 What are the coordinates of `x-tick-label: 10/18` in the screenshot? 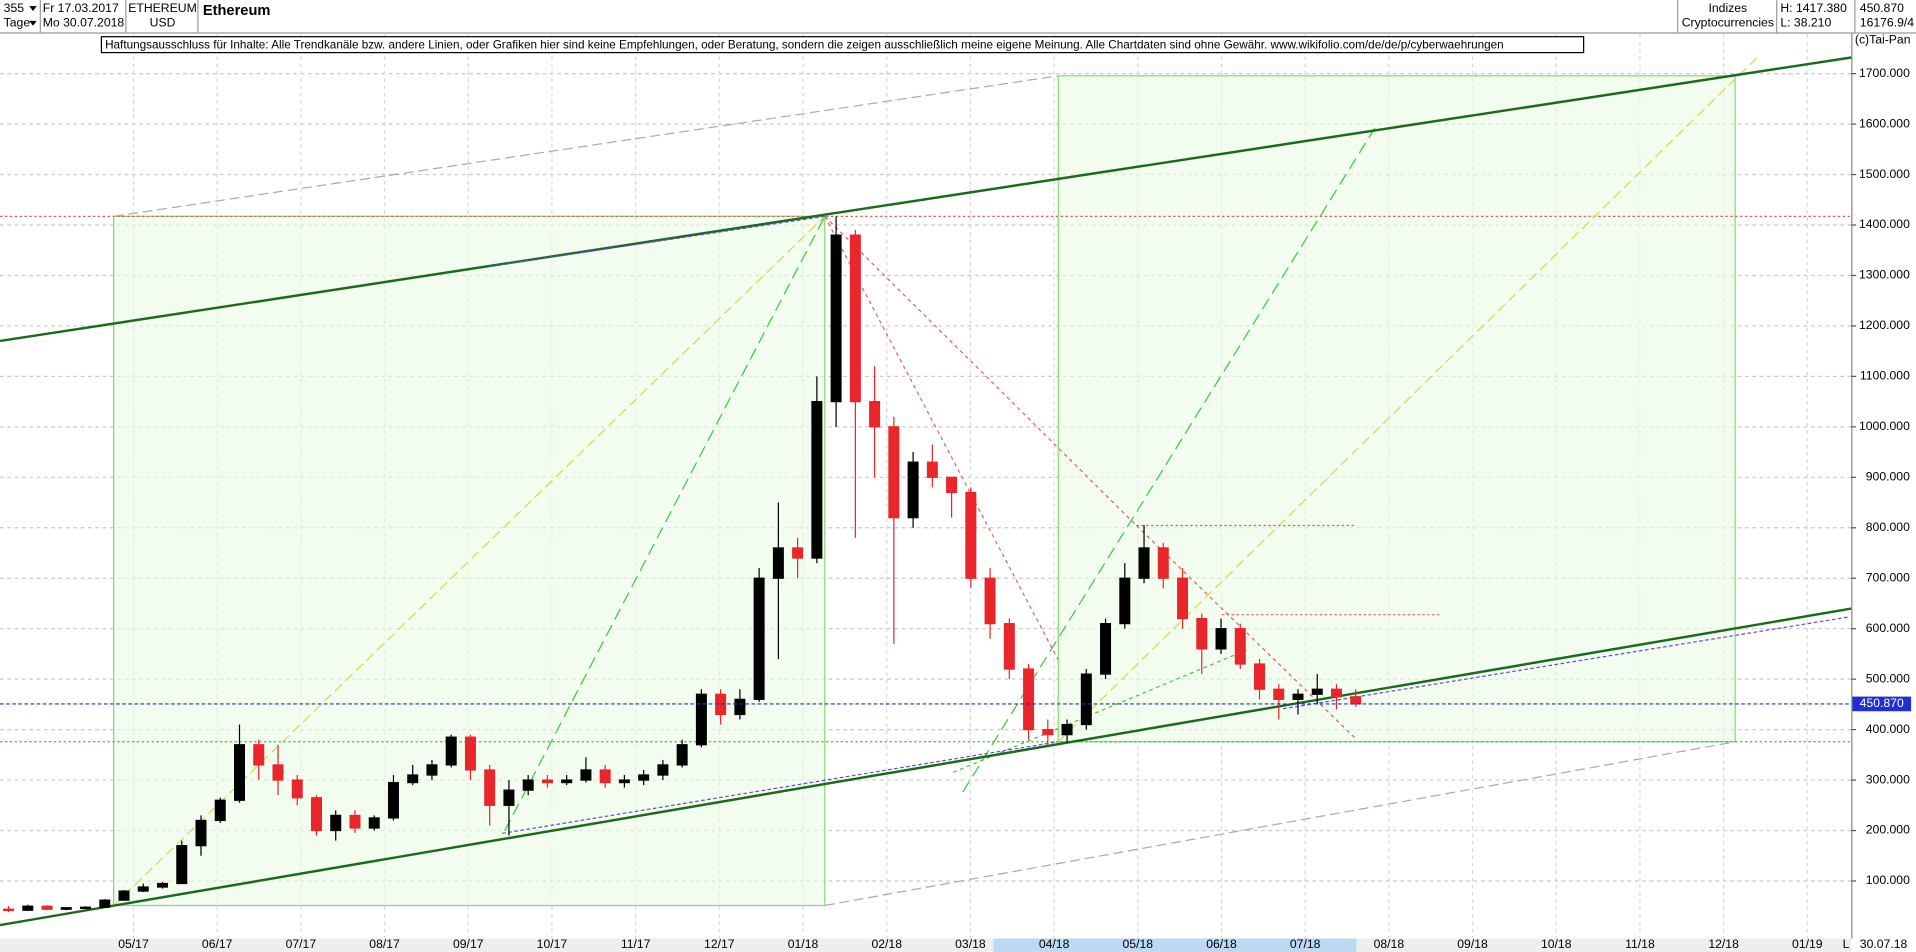 It's located at (1556, 944).